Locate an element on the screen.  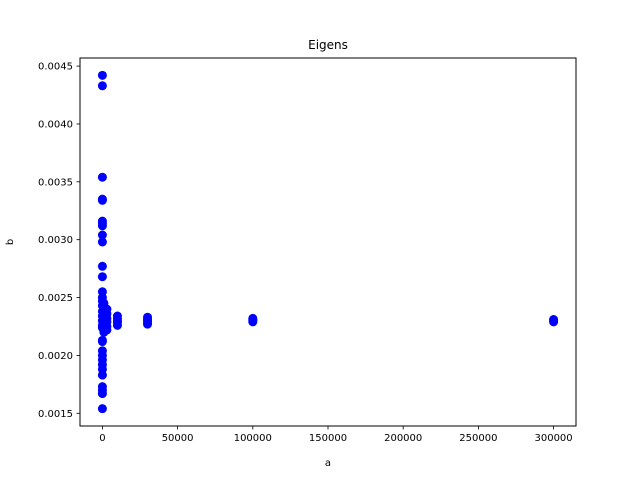
y-tick-label: 0.0040 is located at coordinates (55, 124).